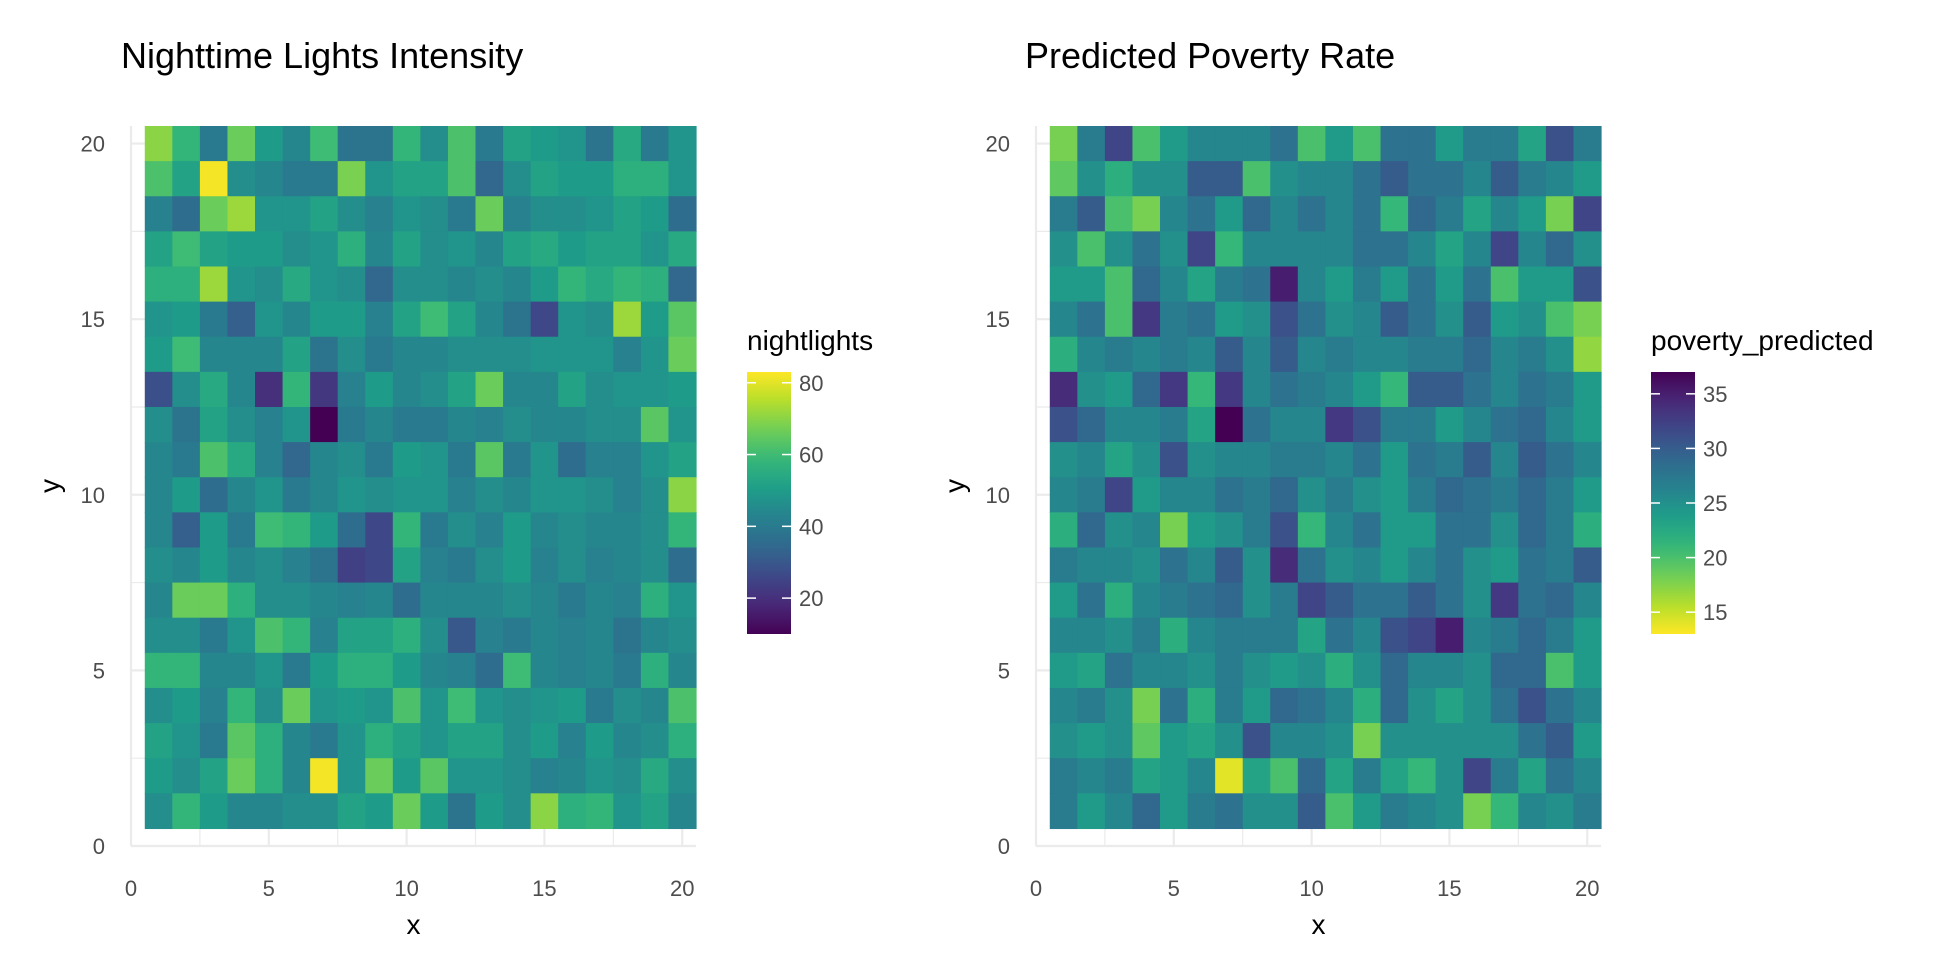 This screenshot has height=972, width=1944. I want to click on x-tick-label: 5, so click(1174, 888).